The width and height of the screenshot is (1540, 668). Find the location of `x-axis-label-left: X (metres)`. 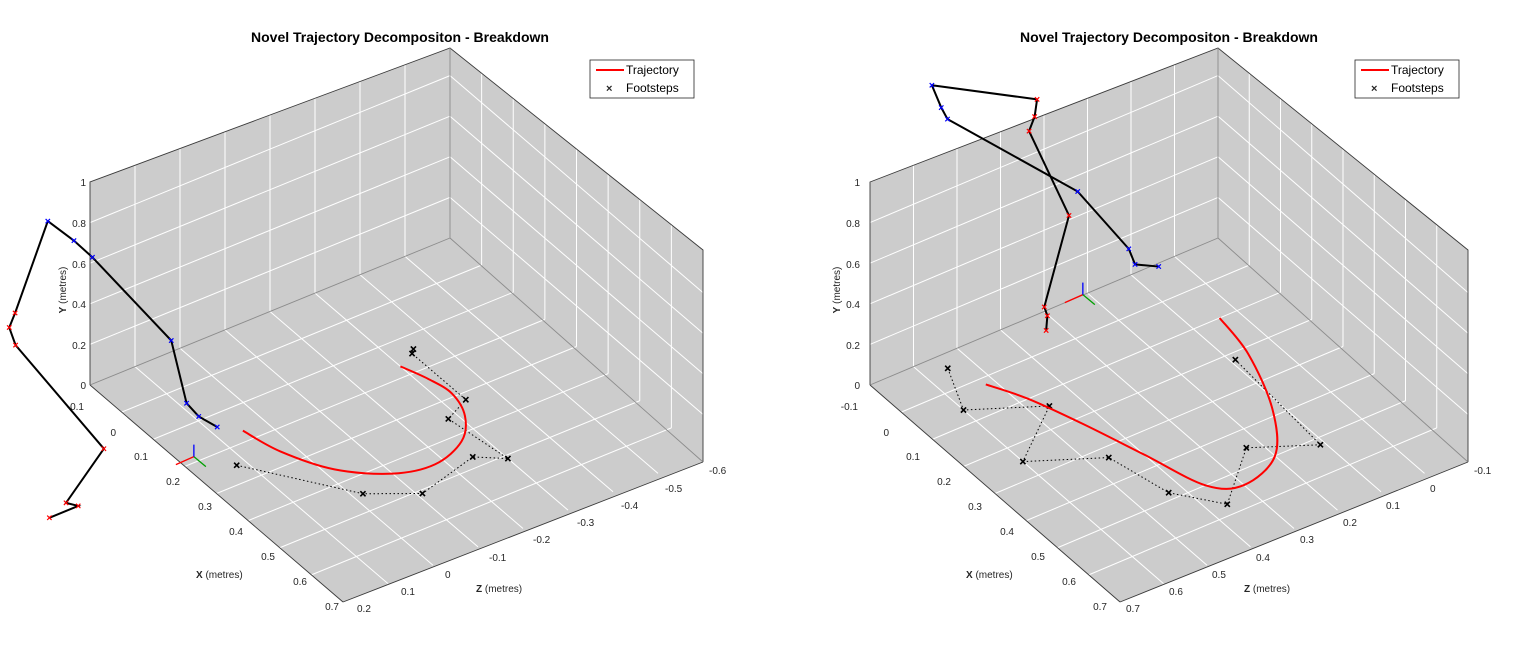

x-axis-label-left: X (metres) is located at coordinates (219, 575).